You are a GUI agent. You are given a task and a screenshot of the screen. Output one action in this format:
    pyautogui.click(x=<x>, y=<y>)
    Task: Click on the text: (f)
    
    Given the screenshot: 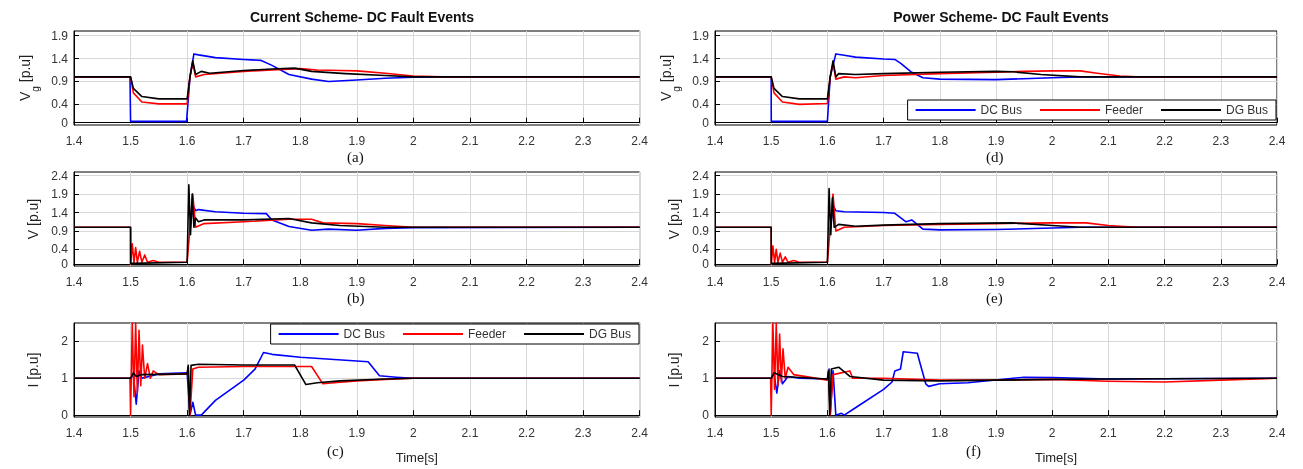 What is the action you would take?
    pyautogui.click(x=973, y=451)
    